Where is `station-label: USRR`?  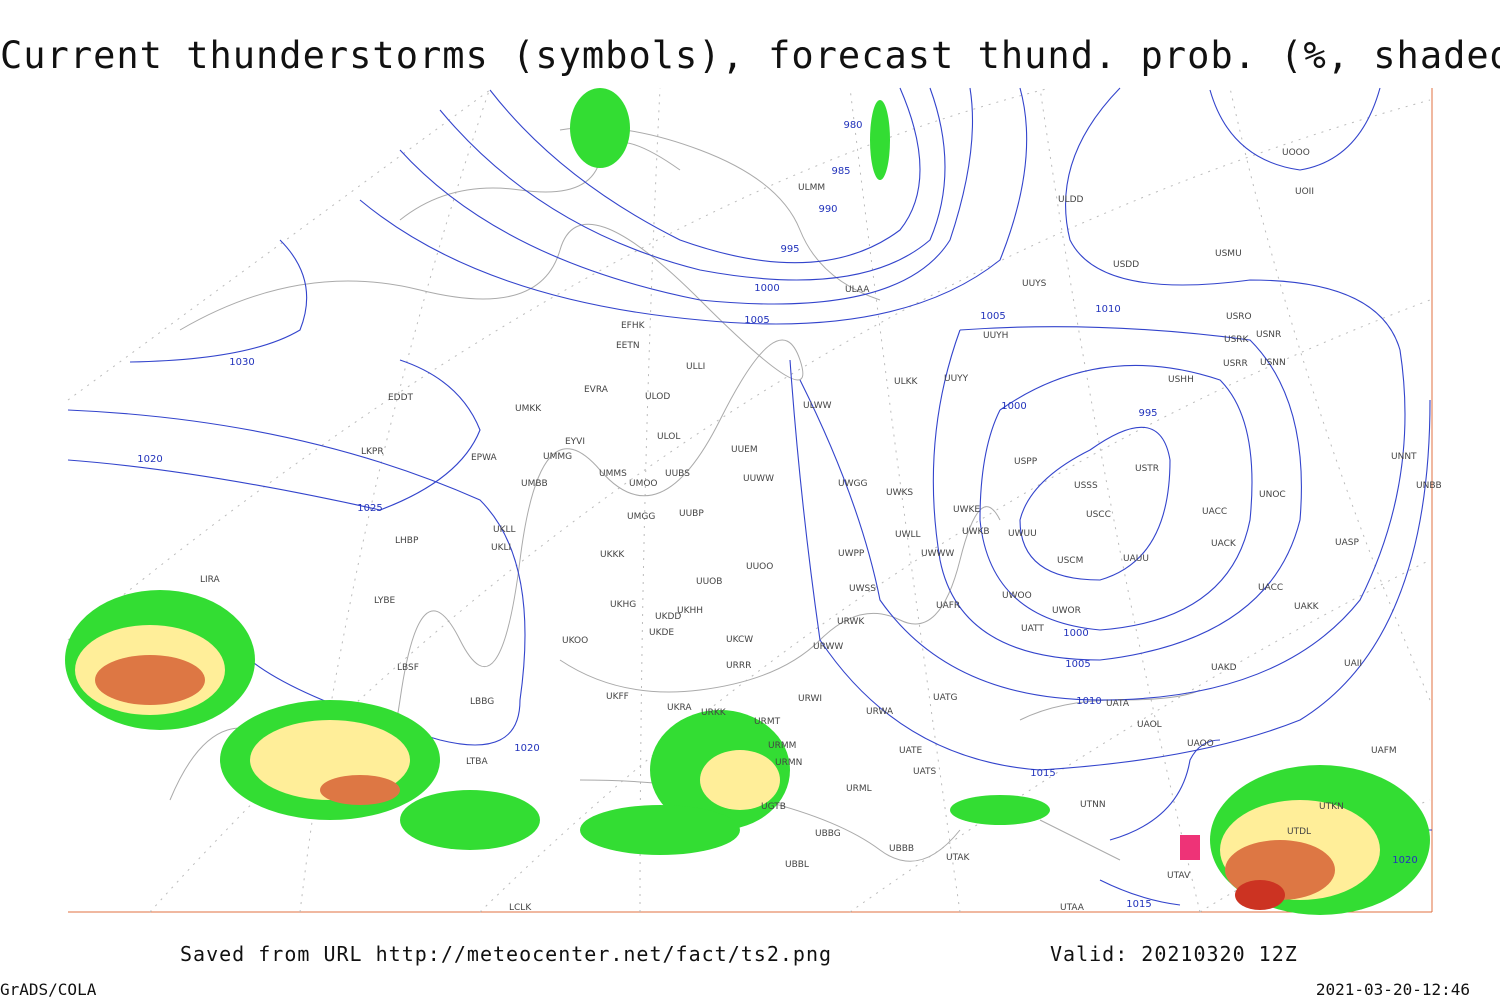
station-label: USRR is located at coordinates (1235, 364).